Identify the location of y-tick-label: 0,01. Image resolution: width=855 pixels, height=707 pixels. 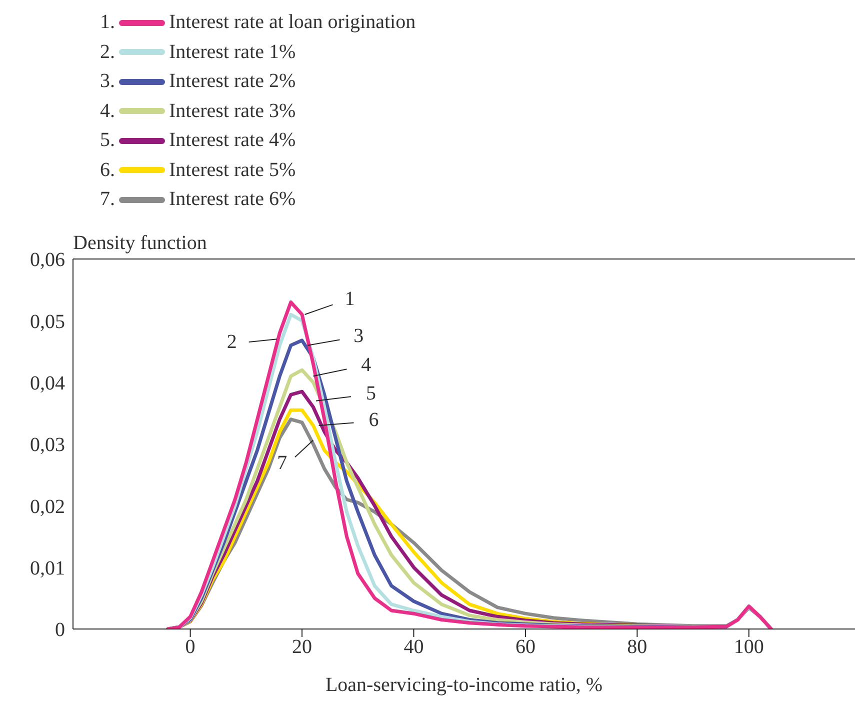
(47, 568).